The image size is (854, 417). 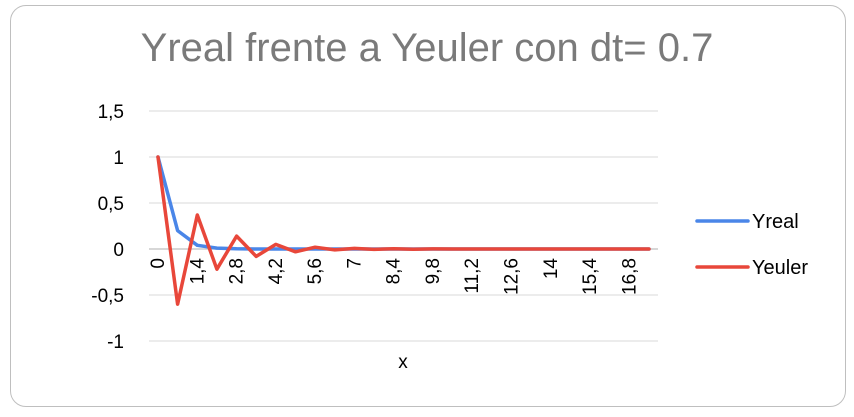 What do you see at coordinates (590, 276) in the screenshot?
I see `x-tick-label: 15,4` at bounding box center [590, 276].